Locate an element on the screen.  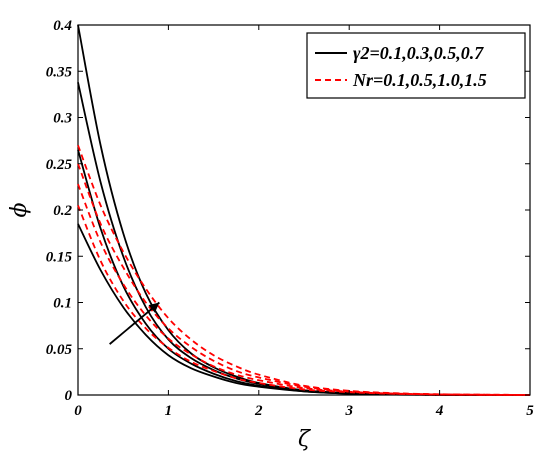
y-tick-label: 0.35 is located at coordinates (59, 72).